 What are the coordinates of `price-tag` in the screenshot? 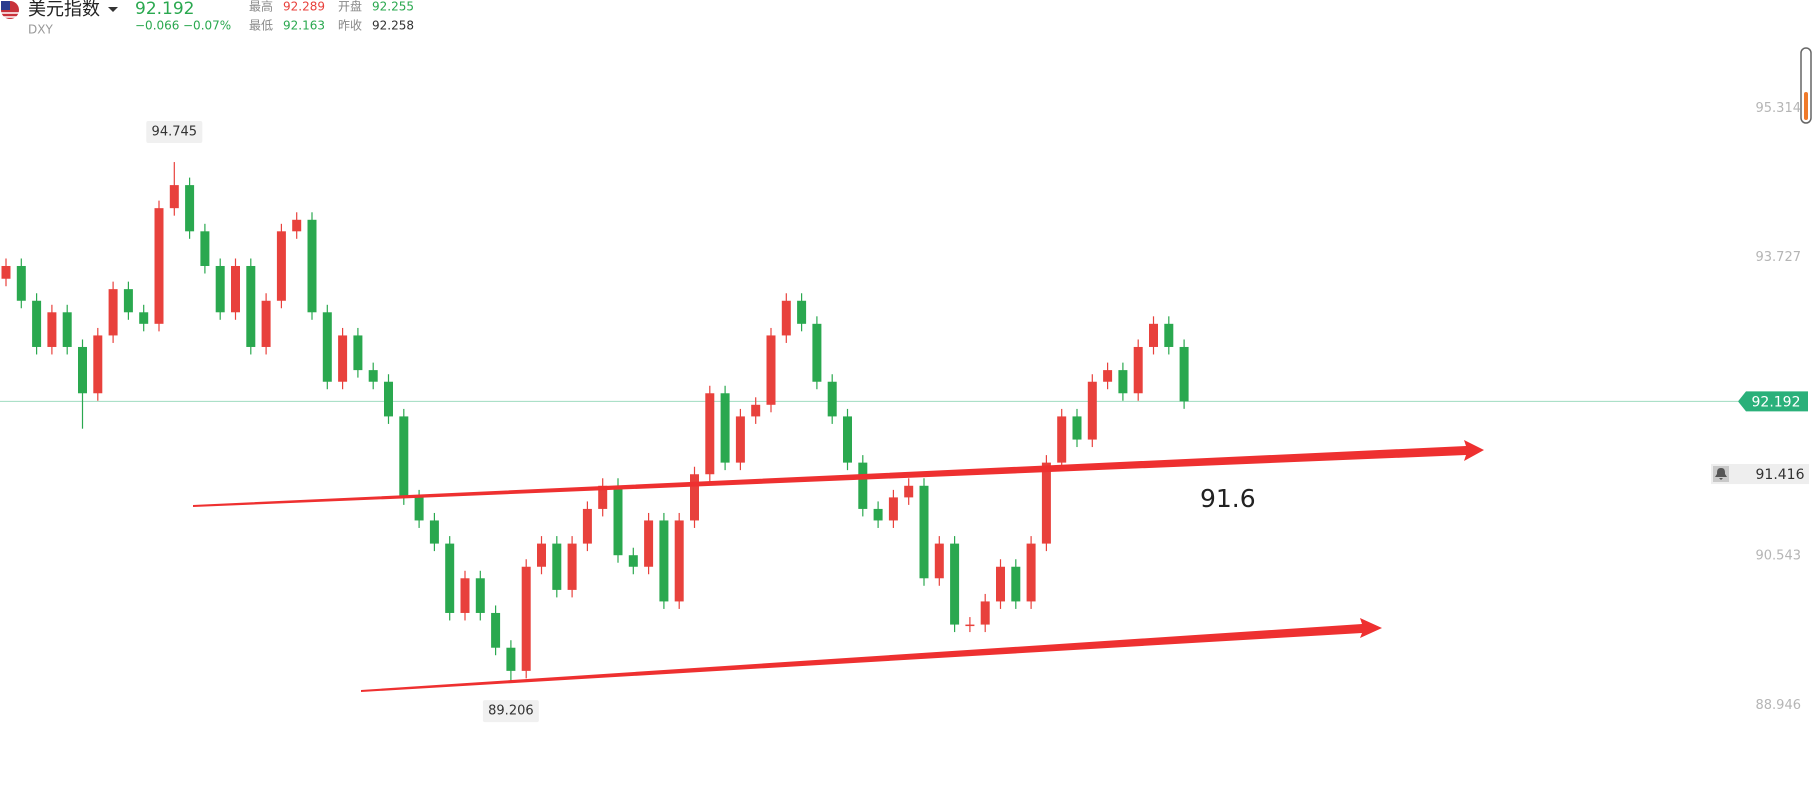 It's located at (1773, 401).